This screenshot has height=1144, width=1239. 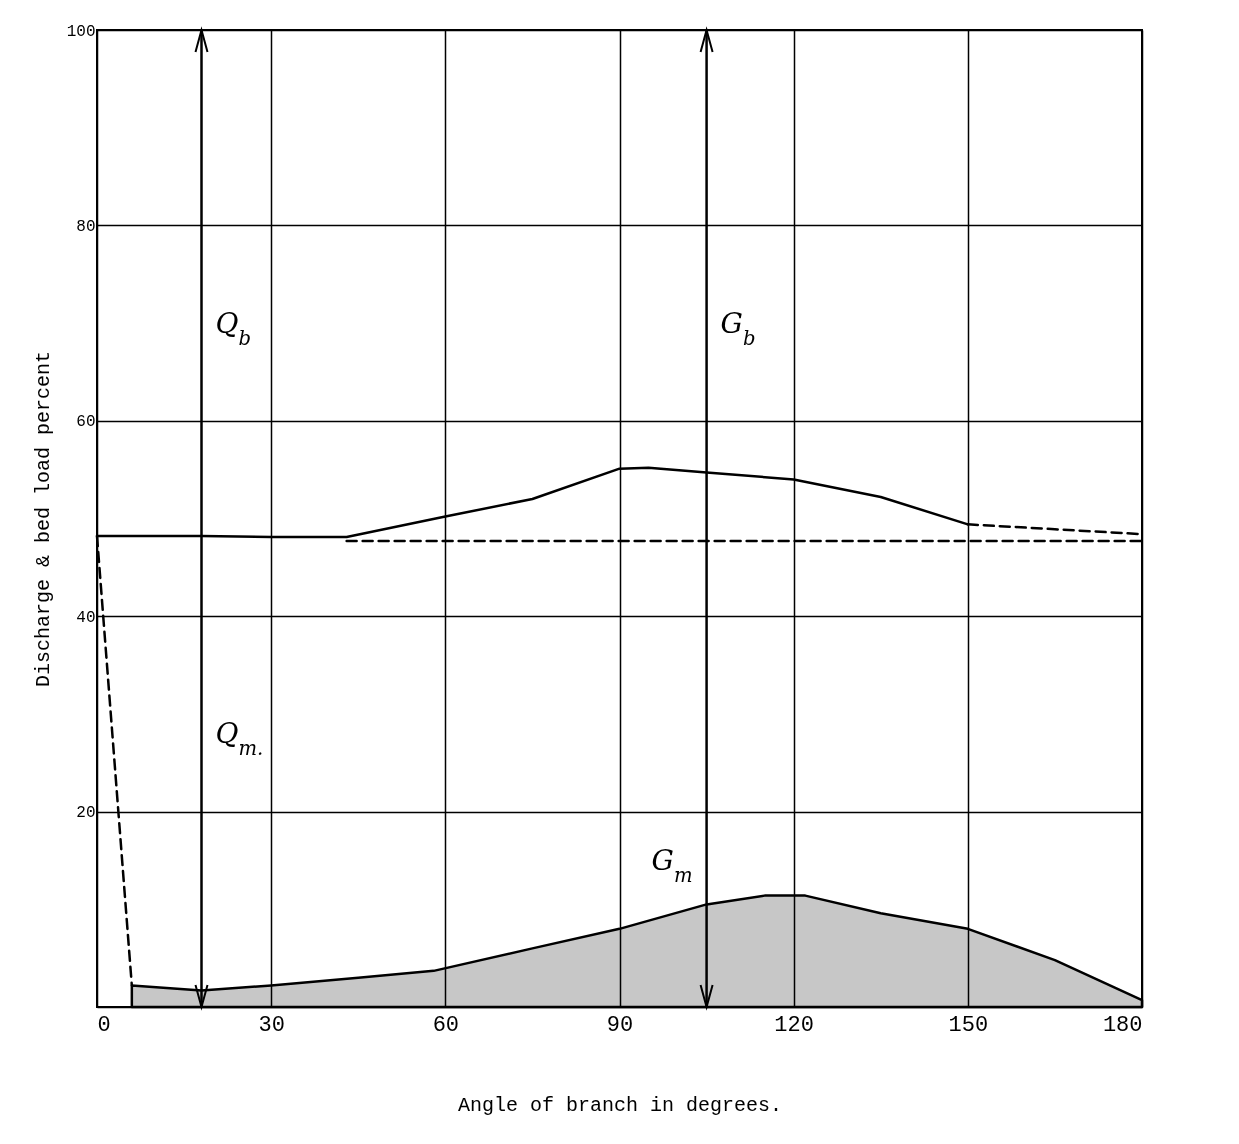 What do you see at coordinates (81, 31) in the screenshot?
I see `y-tick-label: 100` at bounding box center [81, 31].